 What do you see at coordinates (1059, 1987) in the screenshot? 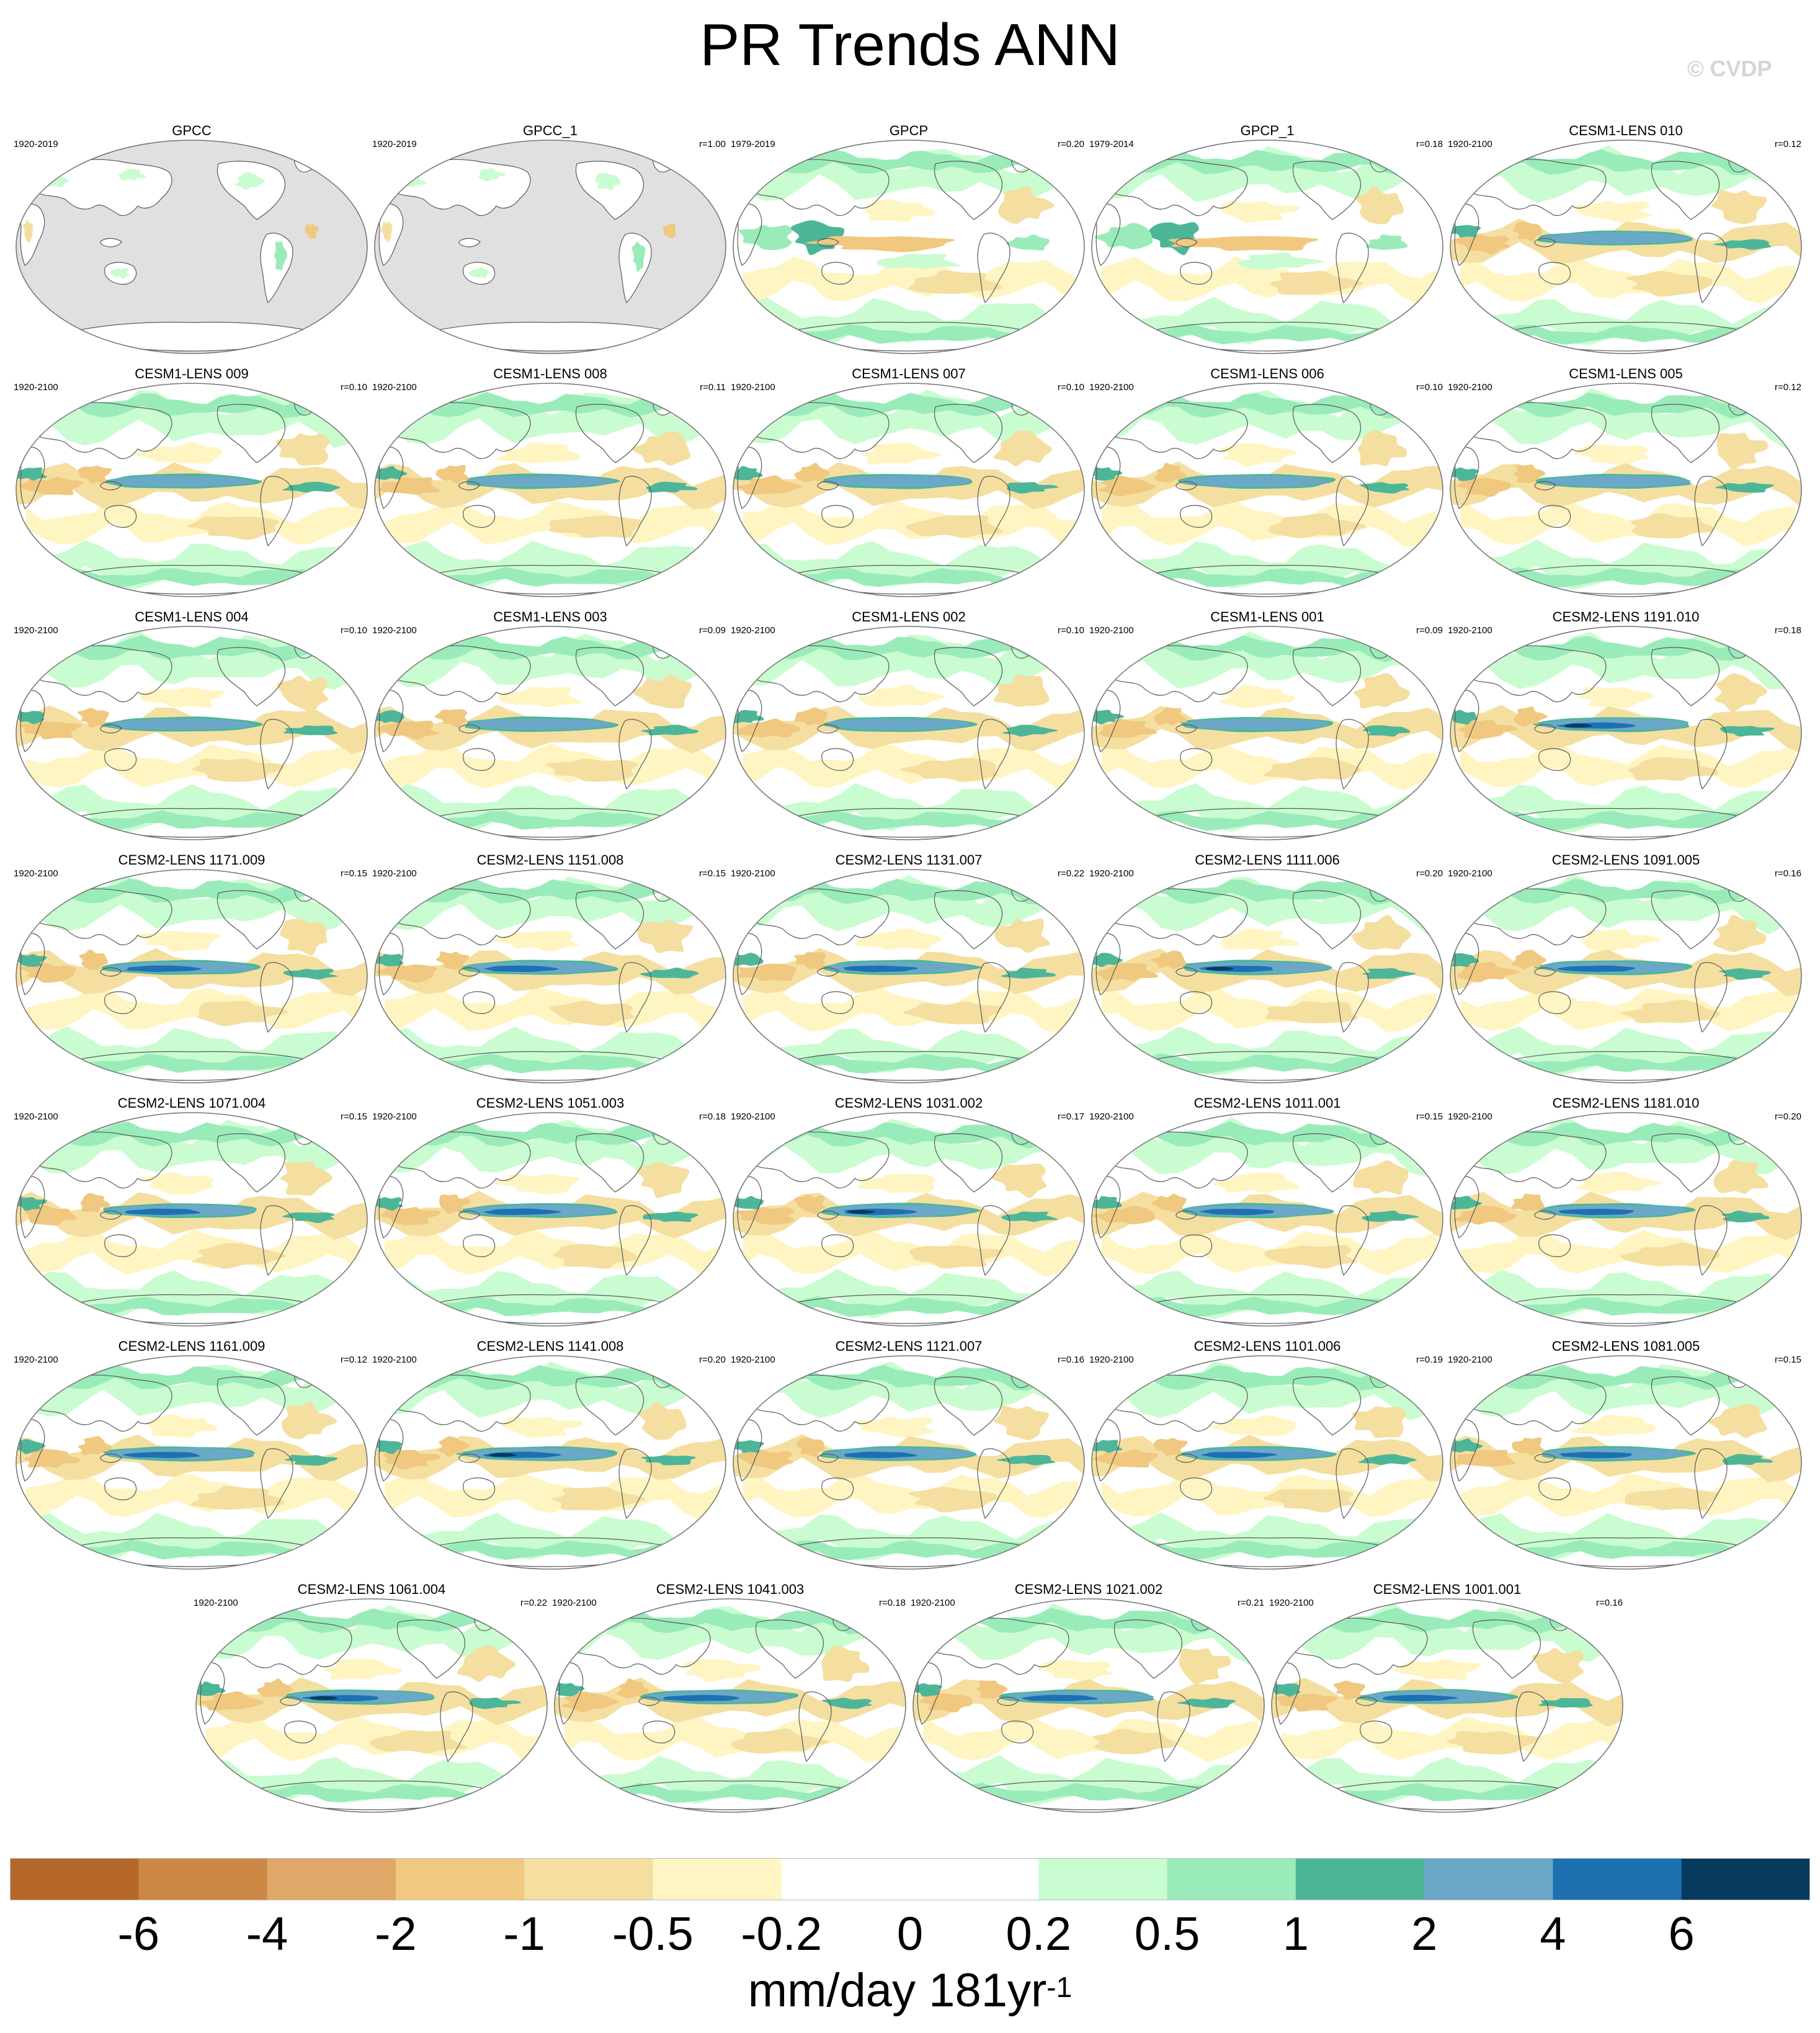
I see `units-exponent: -1` at bounding box center [1059, 1987].